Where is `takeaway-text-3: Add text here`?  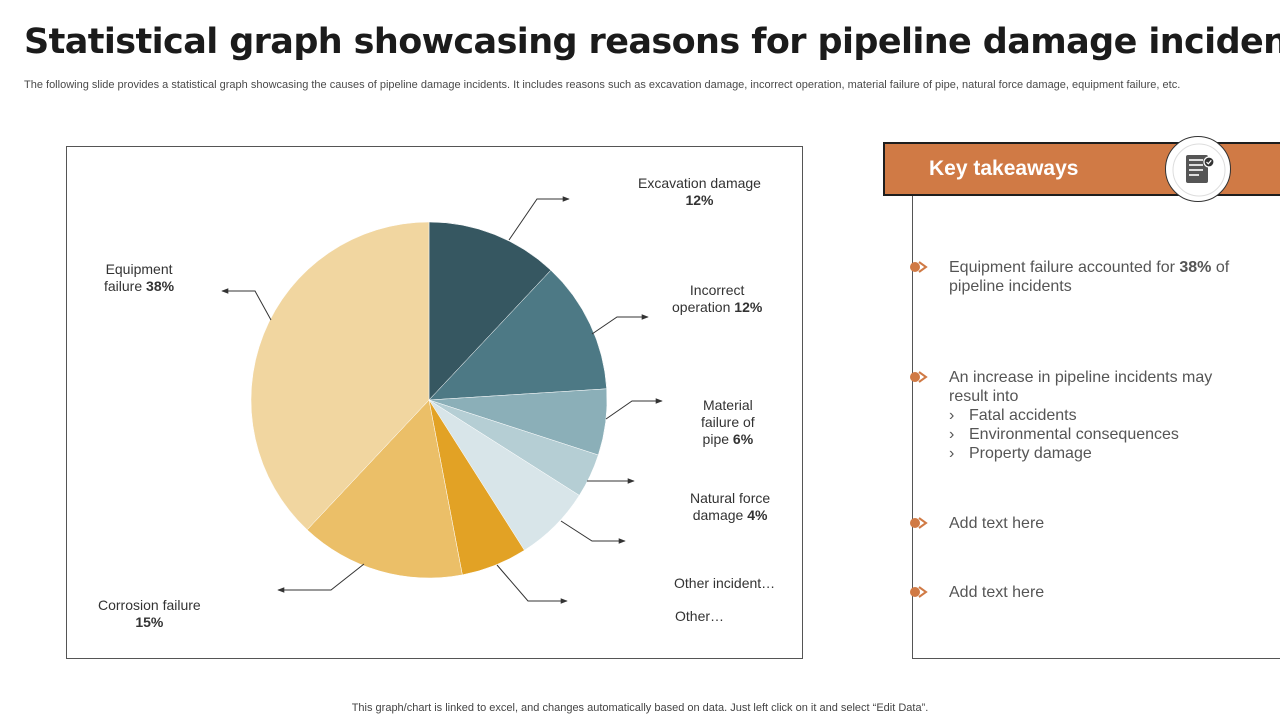 takeaway-text-3: Add text here is located at coordinates (997, 523).